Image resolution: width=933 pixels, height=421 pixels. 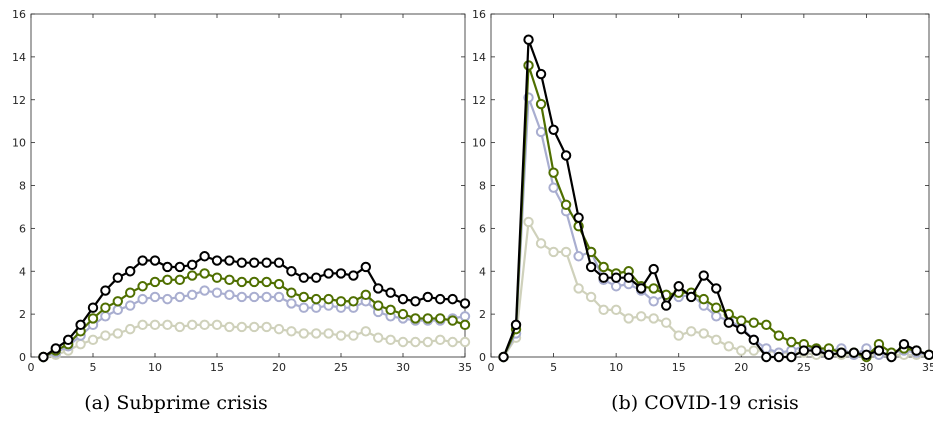 What do you see at coordinates (866, 367) in the screenshot?
I see `x-tick-label: 30` at bounding box center [866, 367].